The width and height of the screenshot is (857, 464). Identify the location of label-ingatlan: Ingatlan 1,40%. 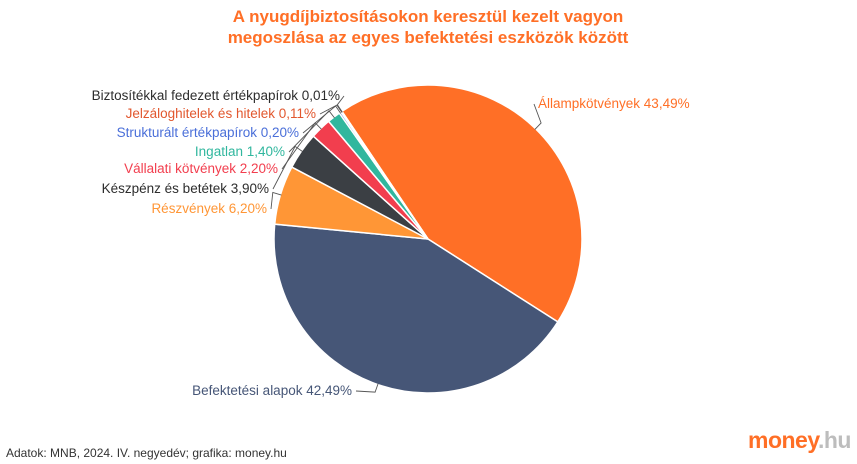
(240, 151).